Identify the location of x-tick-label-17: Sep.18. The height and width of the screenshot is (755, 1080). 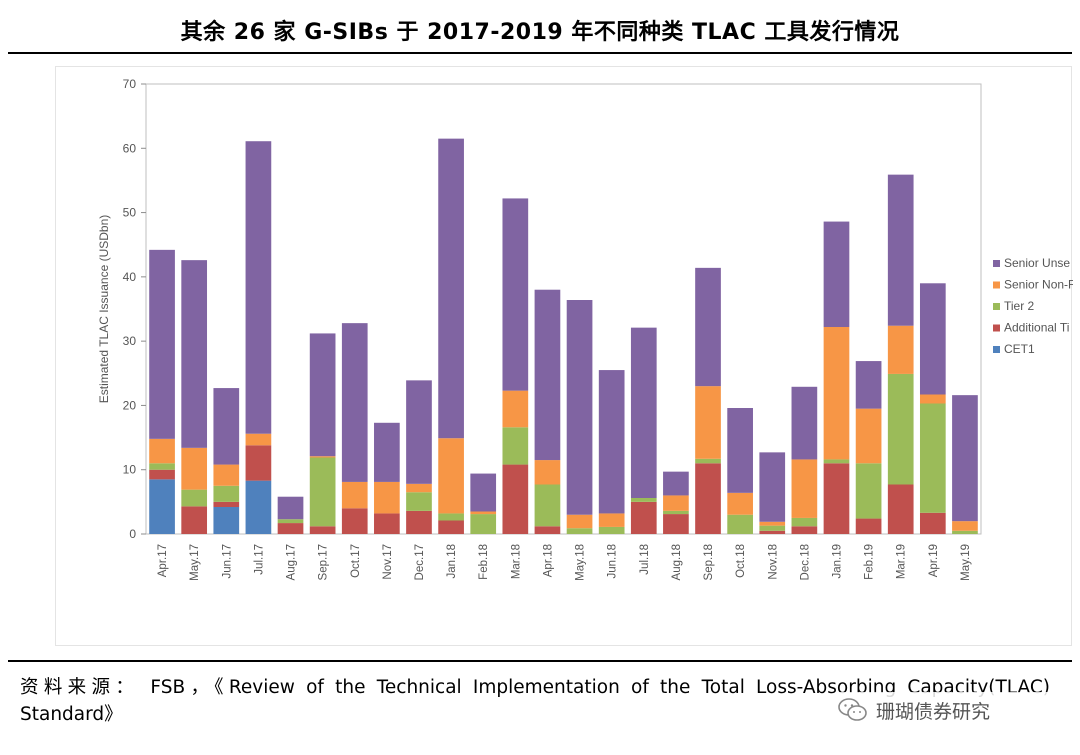
(709, 562).